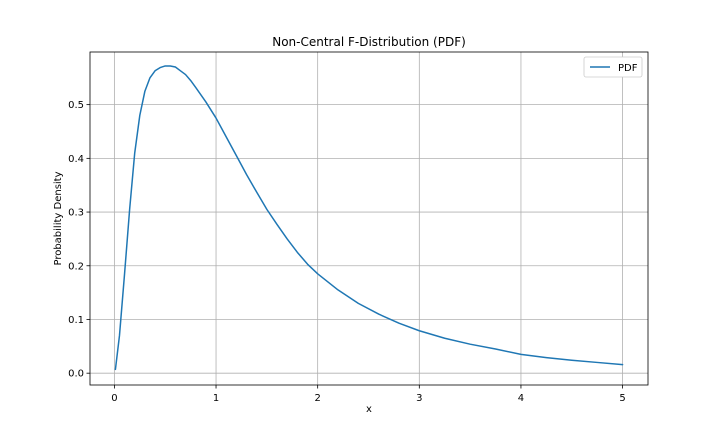  What do you see at coordinates (419, 398) in the screenshot?
I see `x-tick-label: 3` at bounding box center [419, 398].